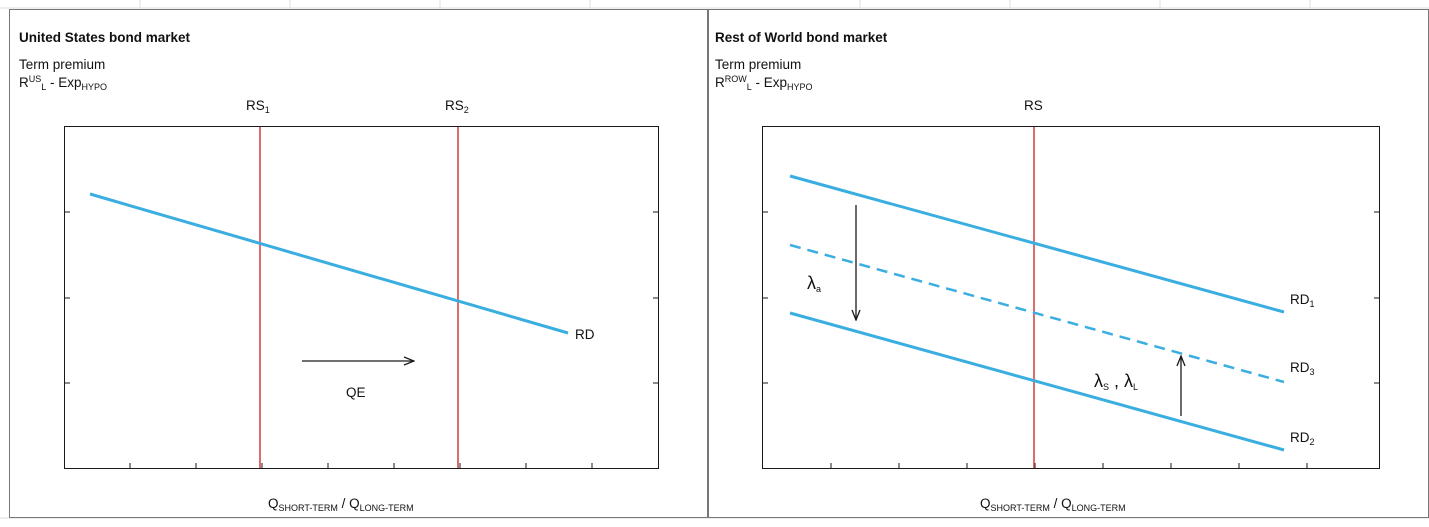  What do you see at coordinates (1302, 438) in the screenshot?
I see `right-label-rd2: RD2` at bounding box center [1302, 438].